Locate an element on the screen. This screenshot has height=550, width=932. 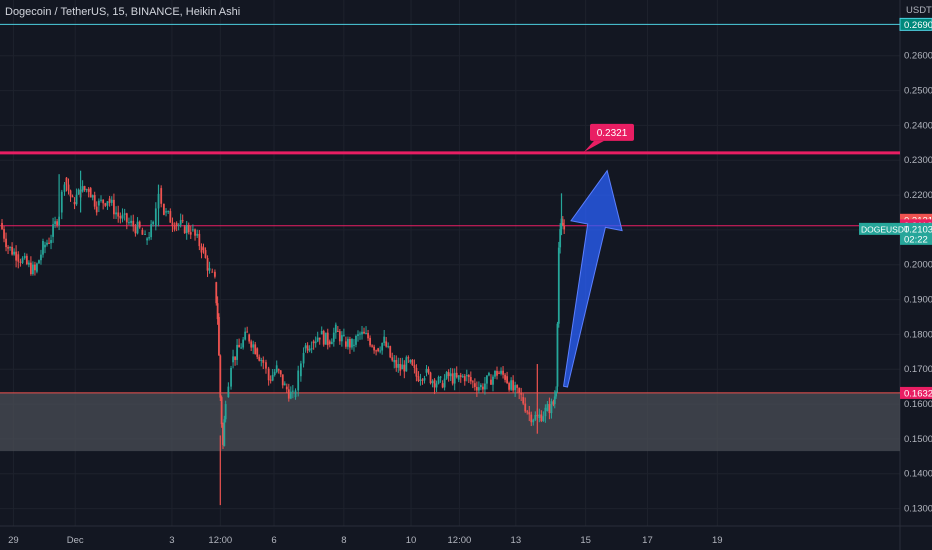
time-tick-label: 6 is located at coordinates (273, 540).